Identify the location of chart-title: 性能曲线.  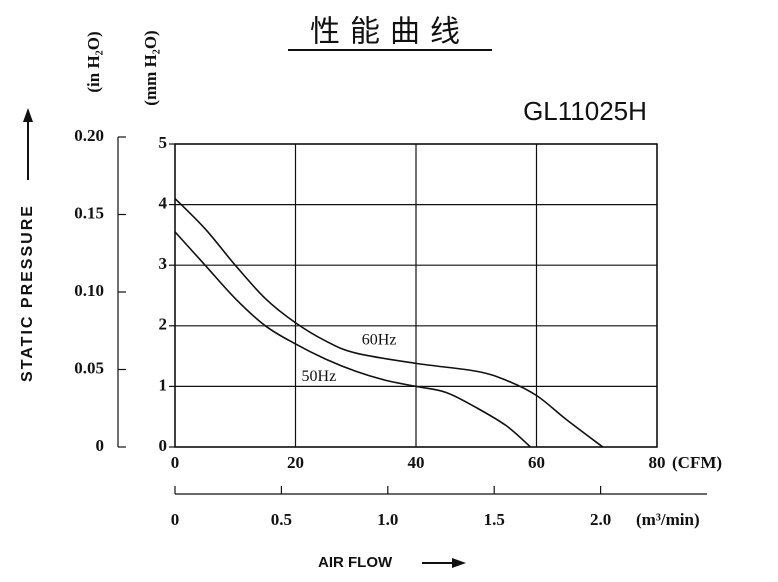
(390, 32).